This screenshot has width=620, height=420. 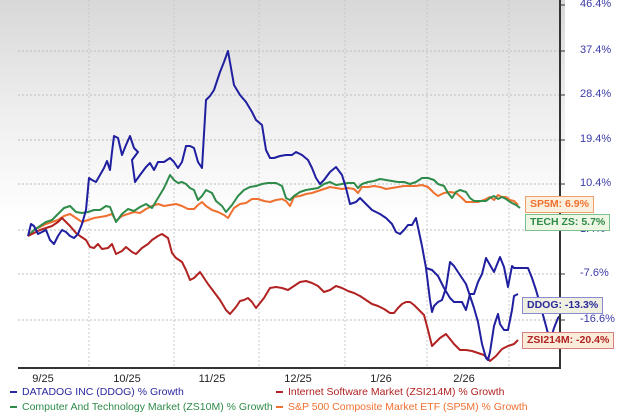 I want to click on y-tick-label: 19.4%, so click(x=596, y=139).